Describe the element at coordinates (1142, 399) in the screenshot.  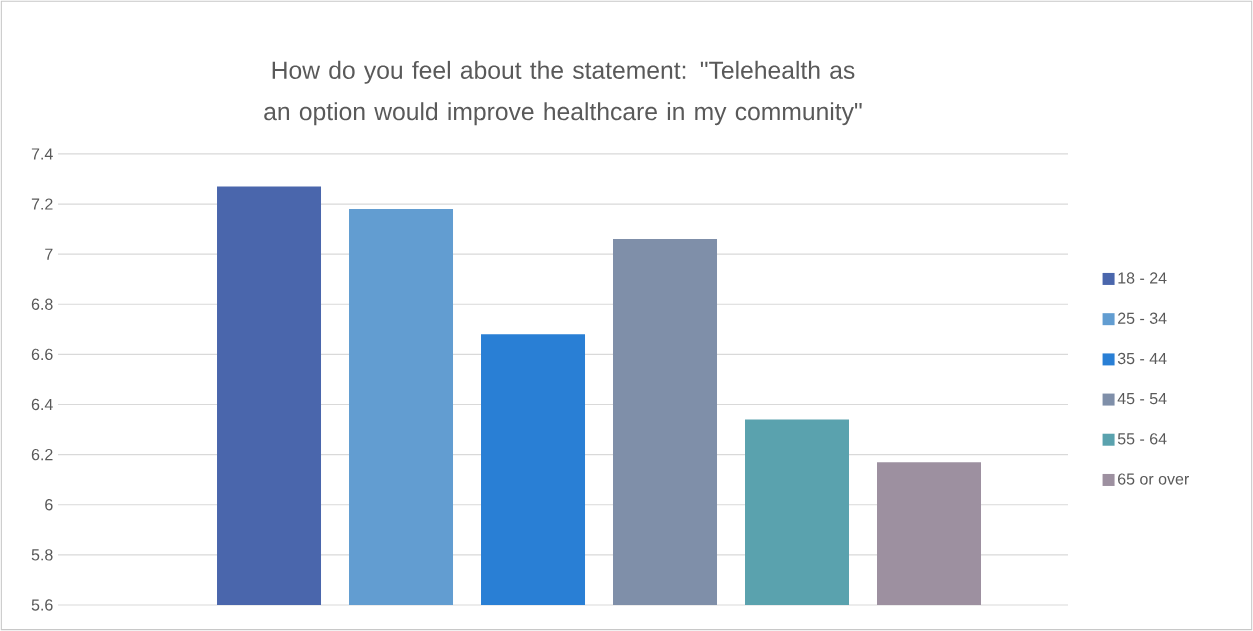
I see `legend-label: 45 - 54` at that location.